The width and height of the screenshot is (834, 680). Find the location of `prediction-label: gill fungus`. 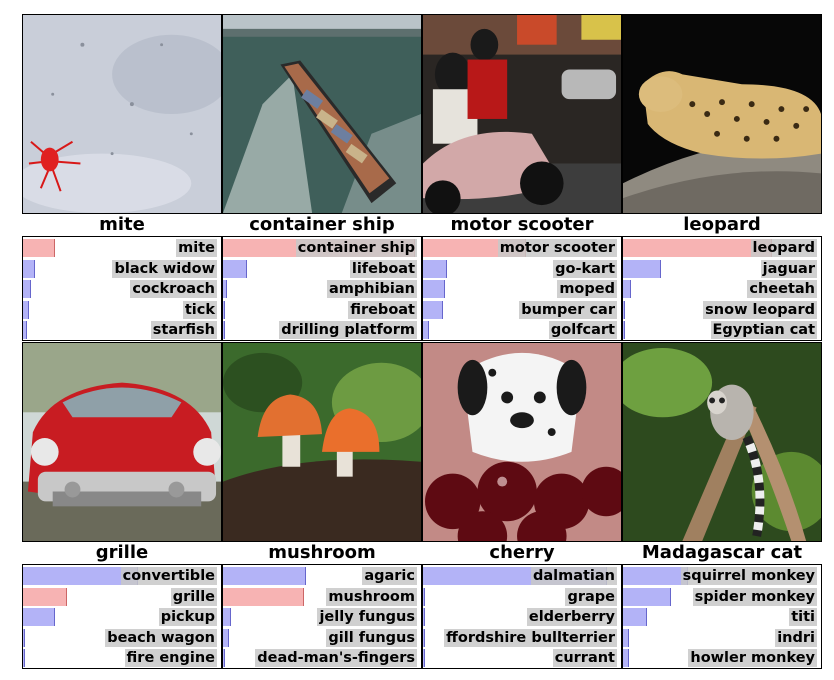

prediction-label: gill fungus is located at coordinates (371, 637).